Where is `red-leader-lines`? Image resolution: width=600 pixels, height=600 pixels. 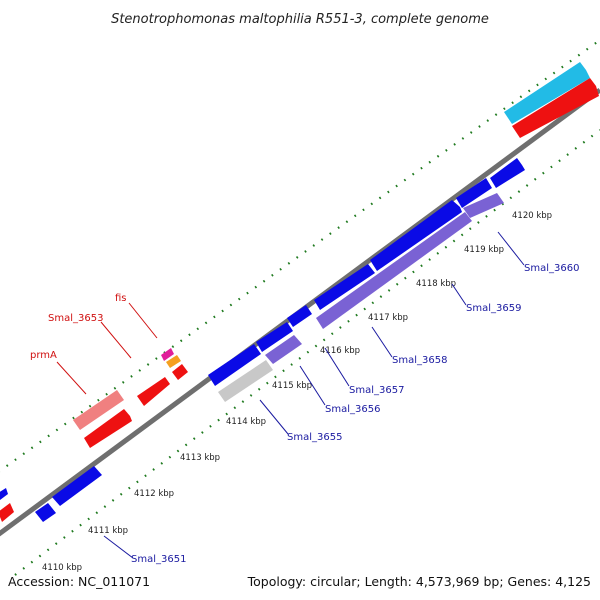
red-leader-lines is located at coordinates (107, 348).